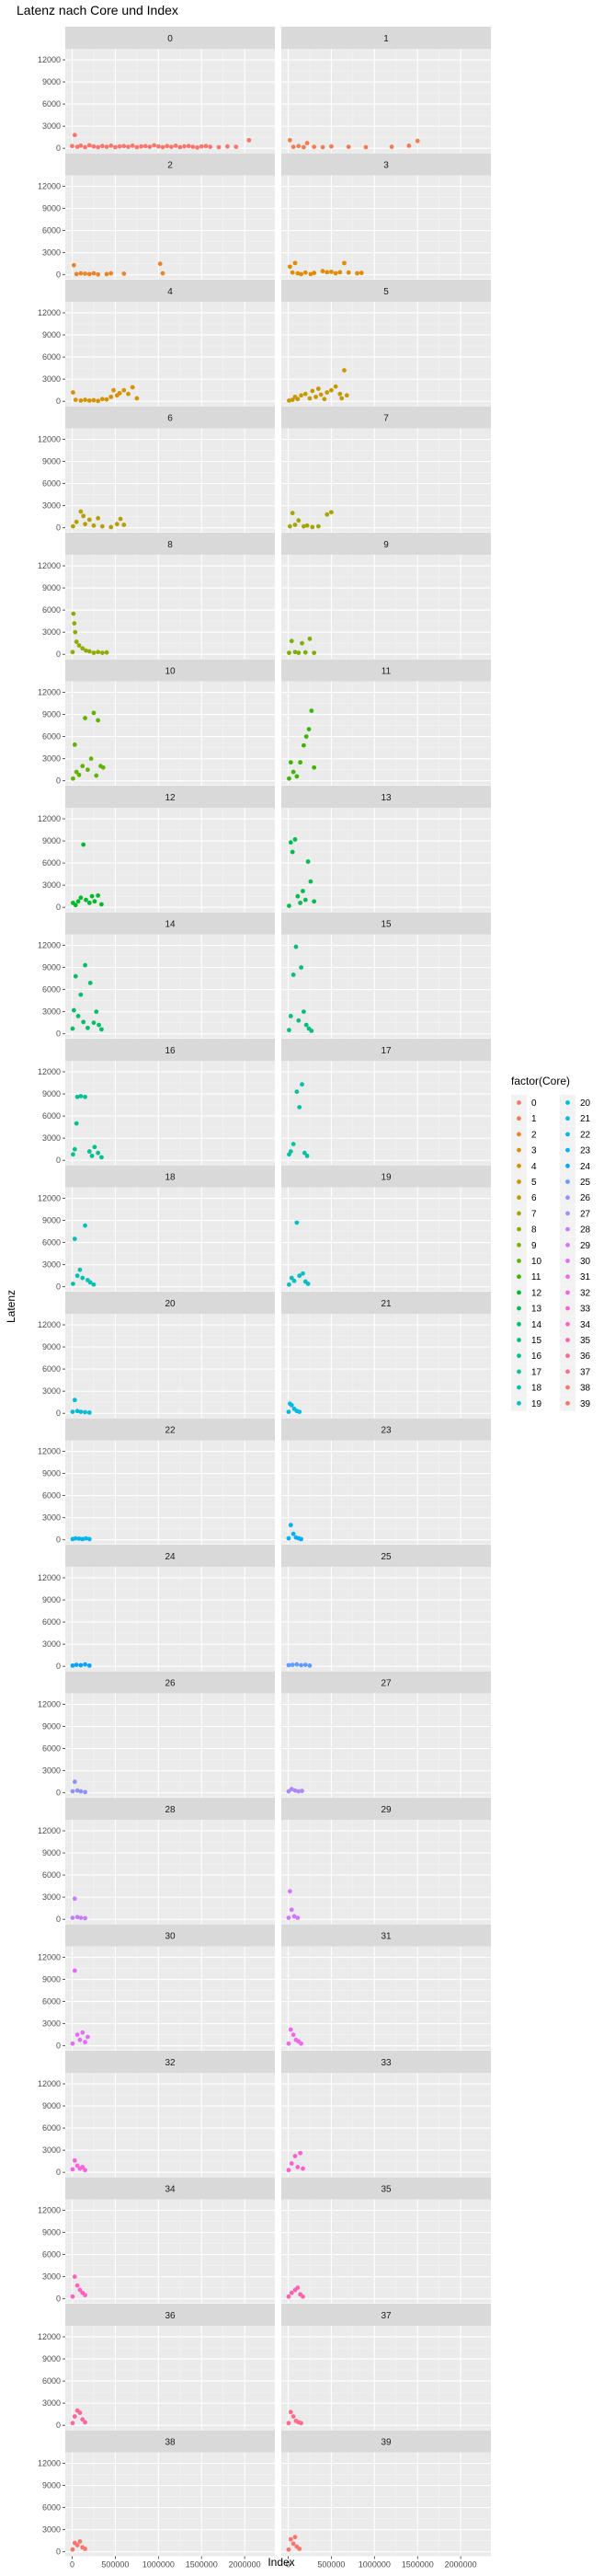 The height and width of the screenshot is (2576, 615). I want to click on facet-strip-label: 10, so click(171, 672).